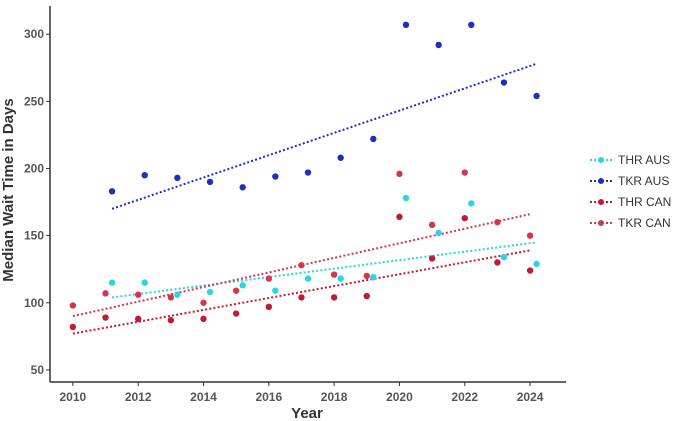 The image size is (679, 421). Describe the element at coordinates (301, 292) in the screenshot. I see `trend-line-thr-can` at that location.